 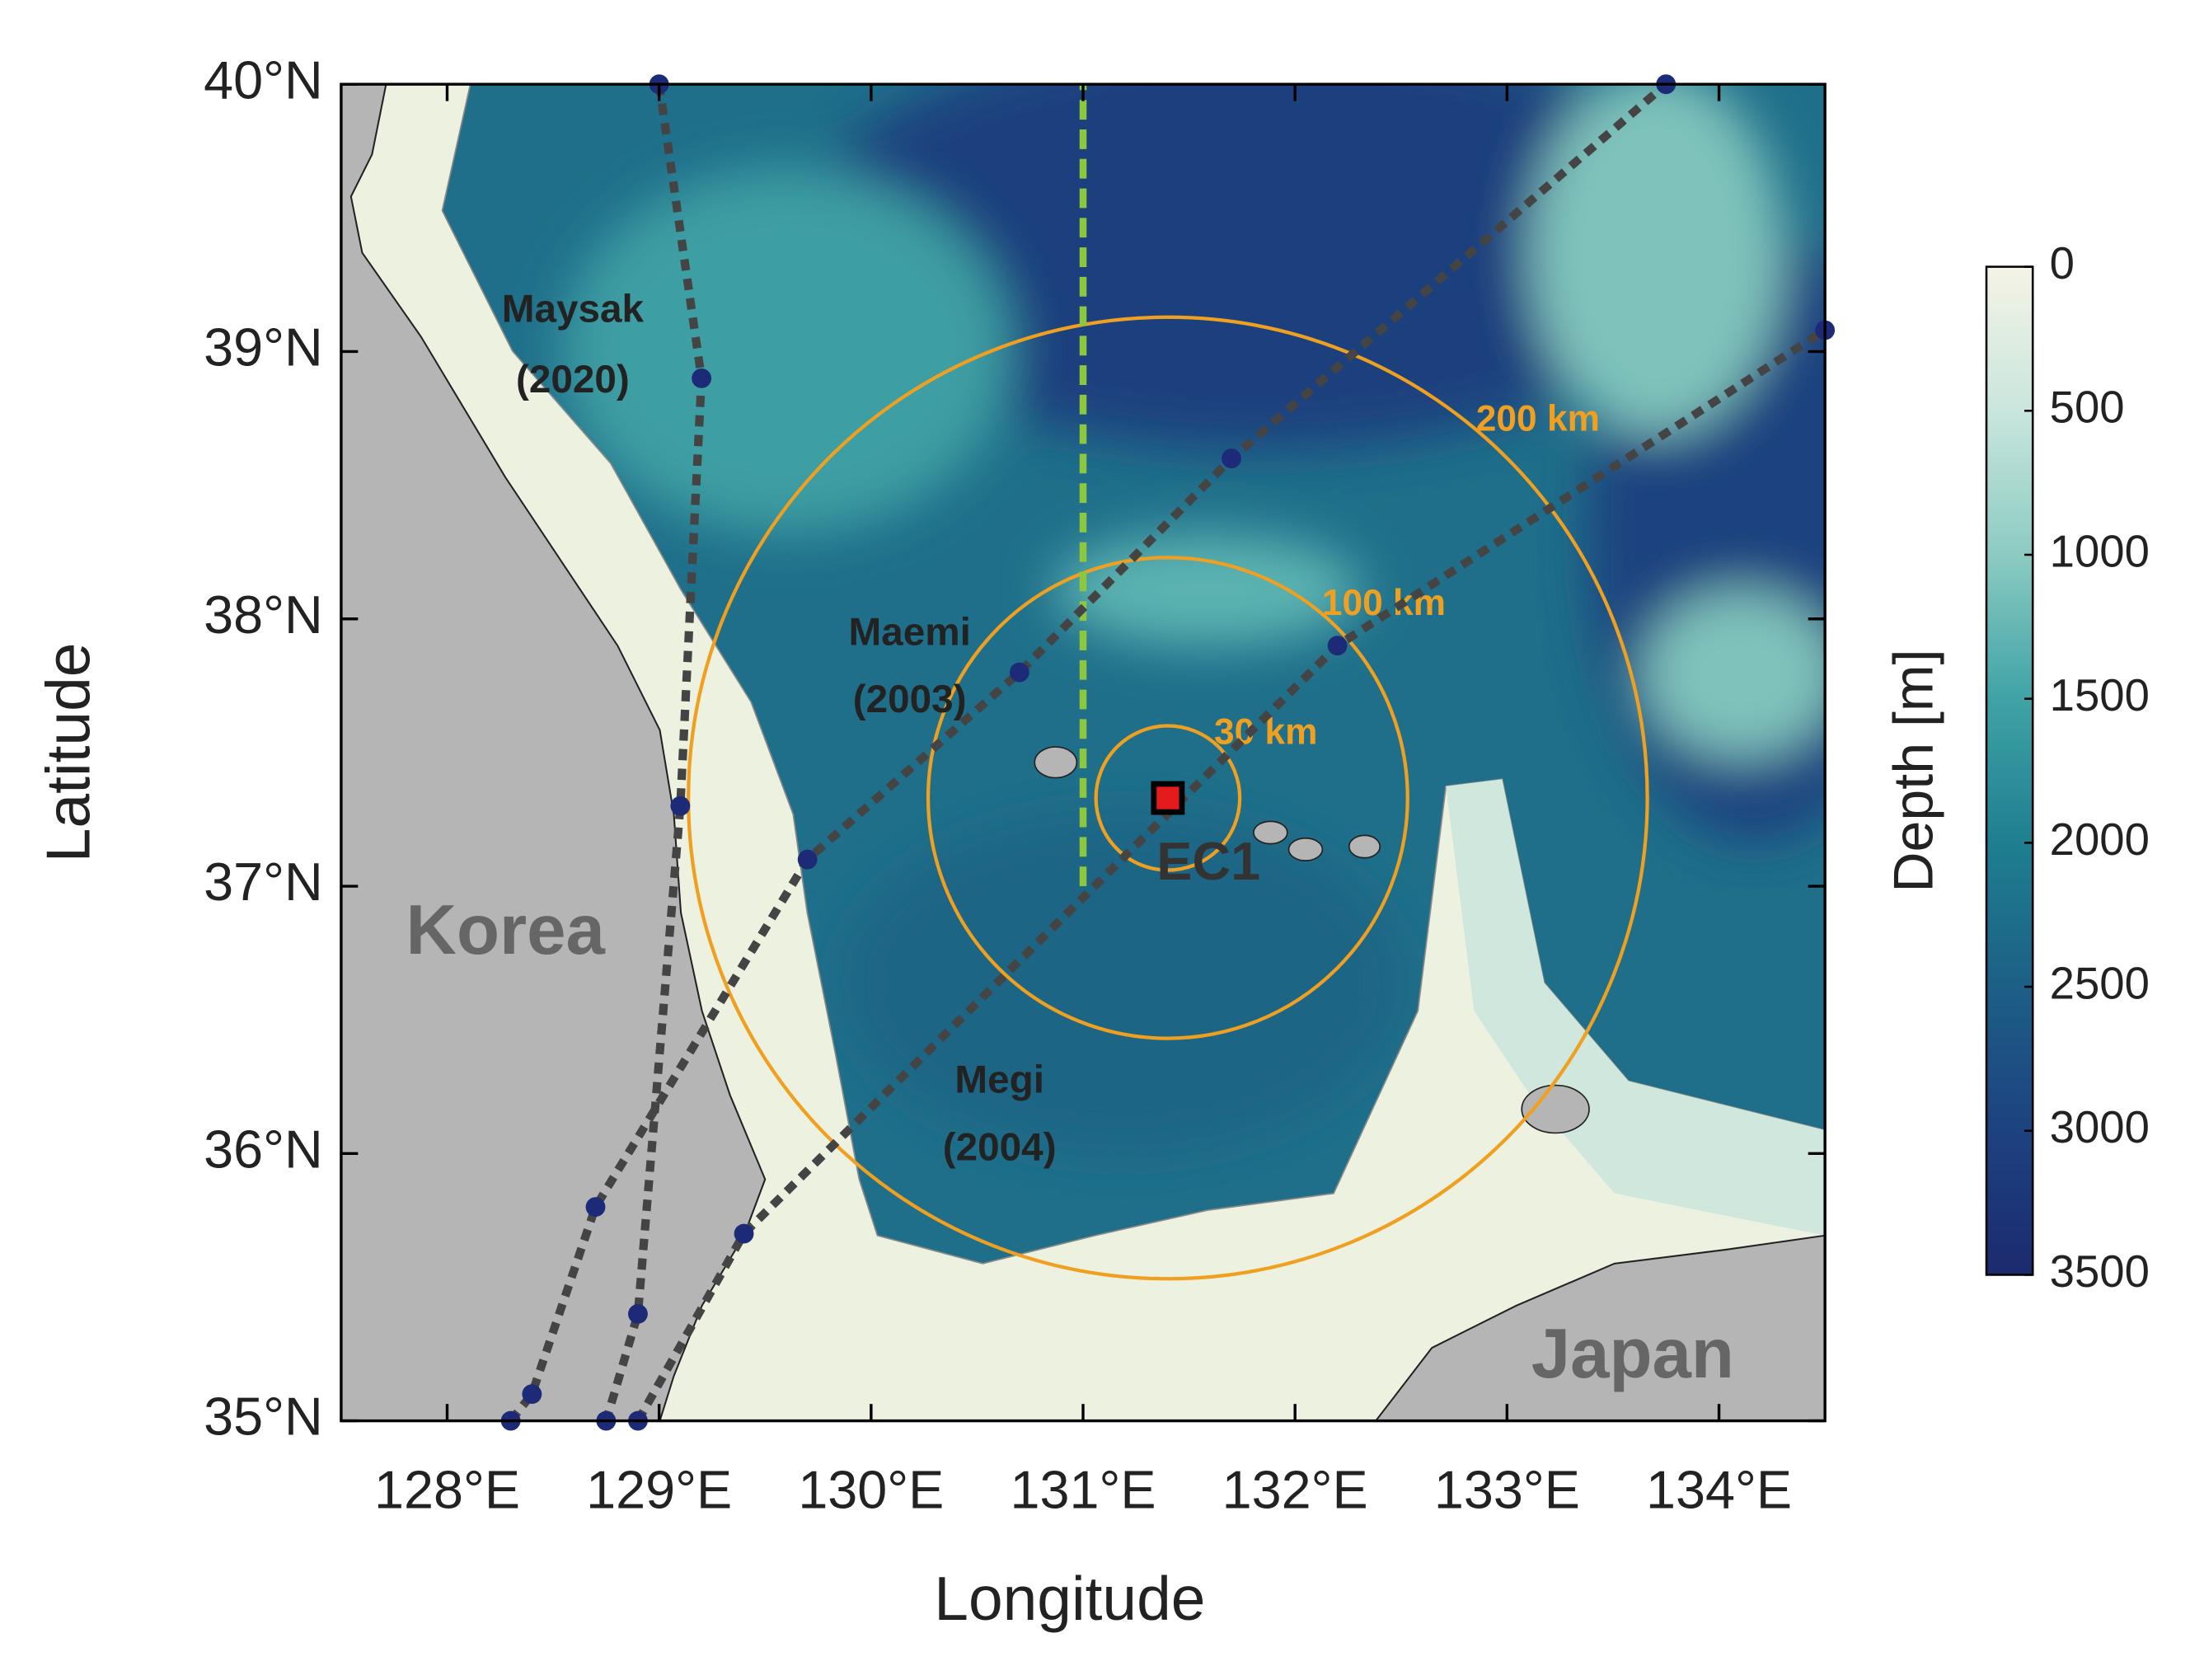 What do you see at coordinates (654, 753) in the screenshot?
I see `typhoon-track` at bounding box center [654, 753].